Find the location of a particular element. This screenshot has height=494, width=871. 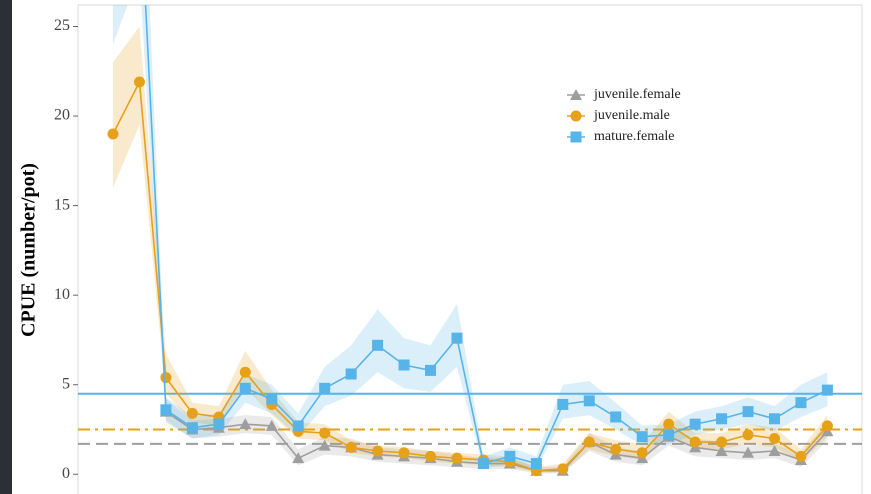

y-tick-label: 0 is located at coordinates (66, 473).